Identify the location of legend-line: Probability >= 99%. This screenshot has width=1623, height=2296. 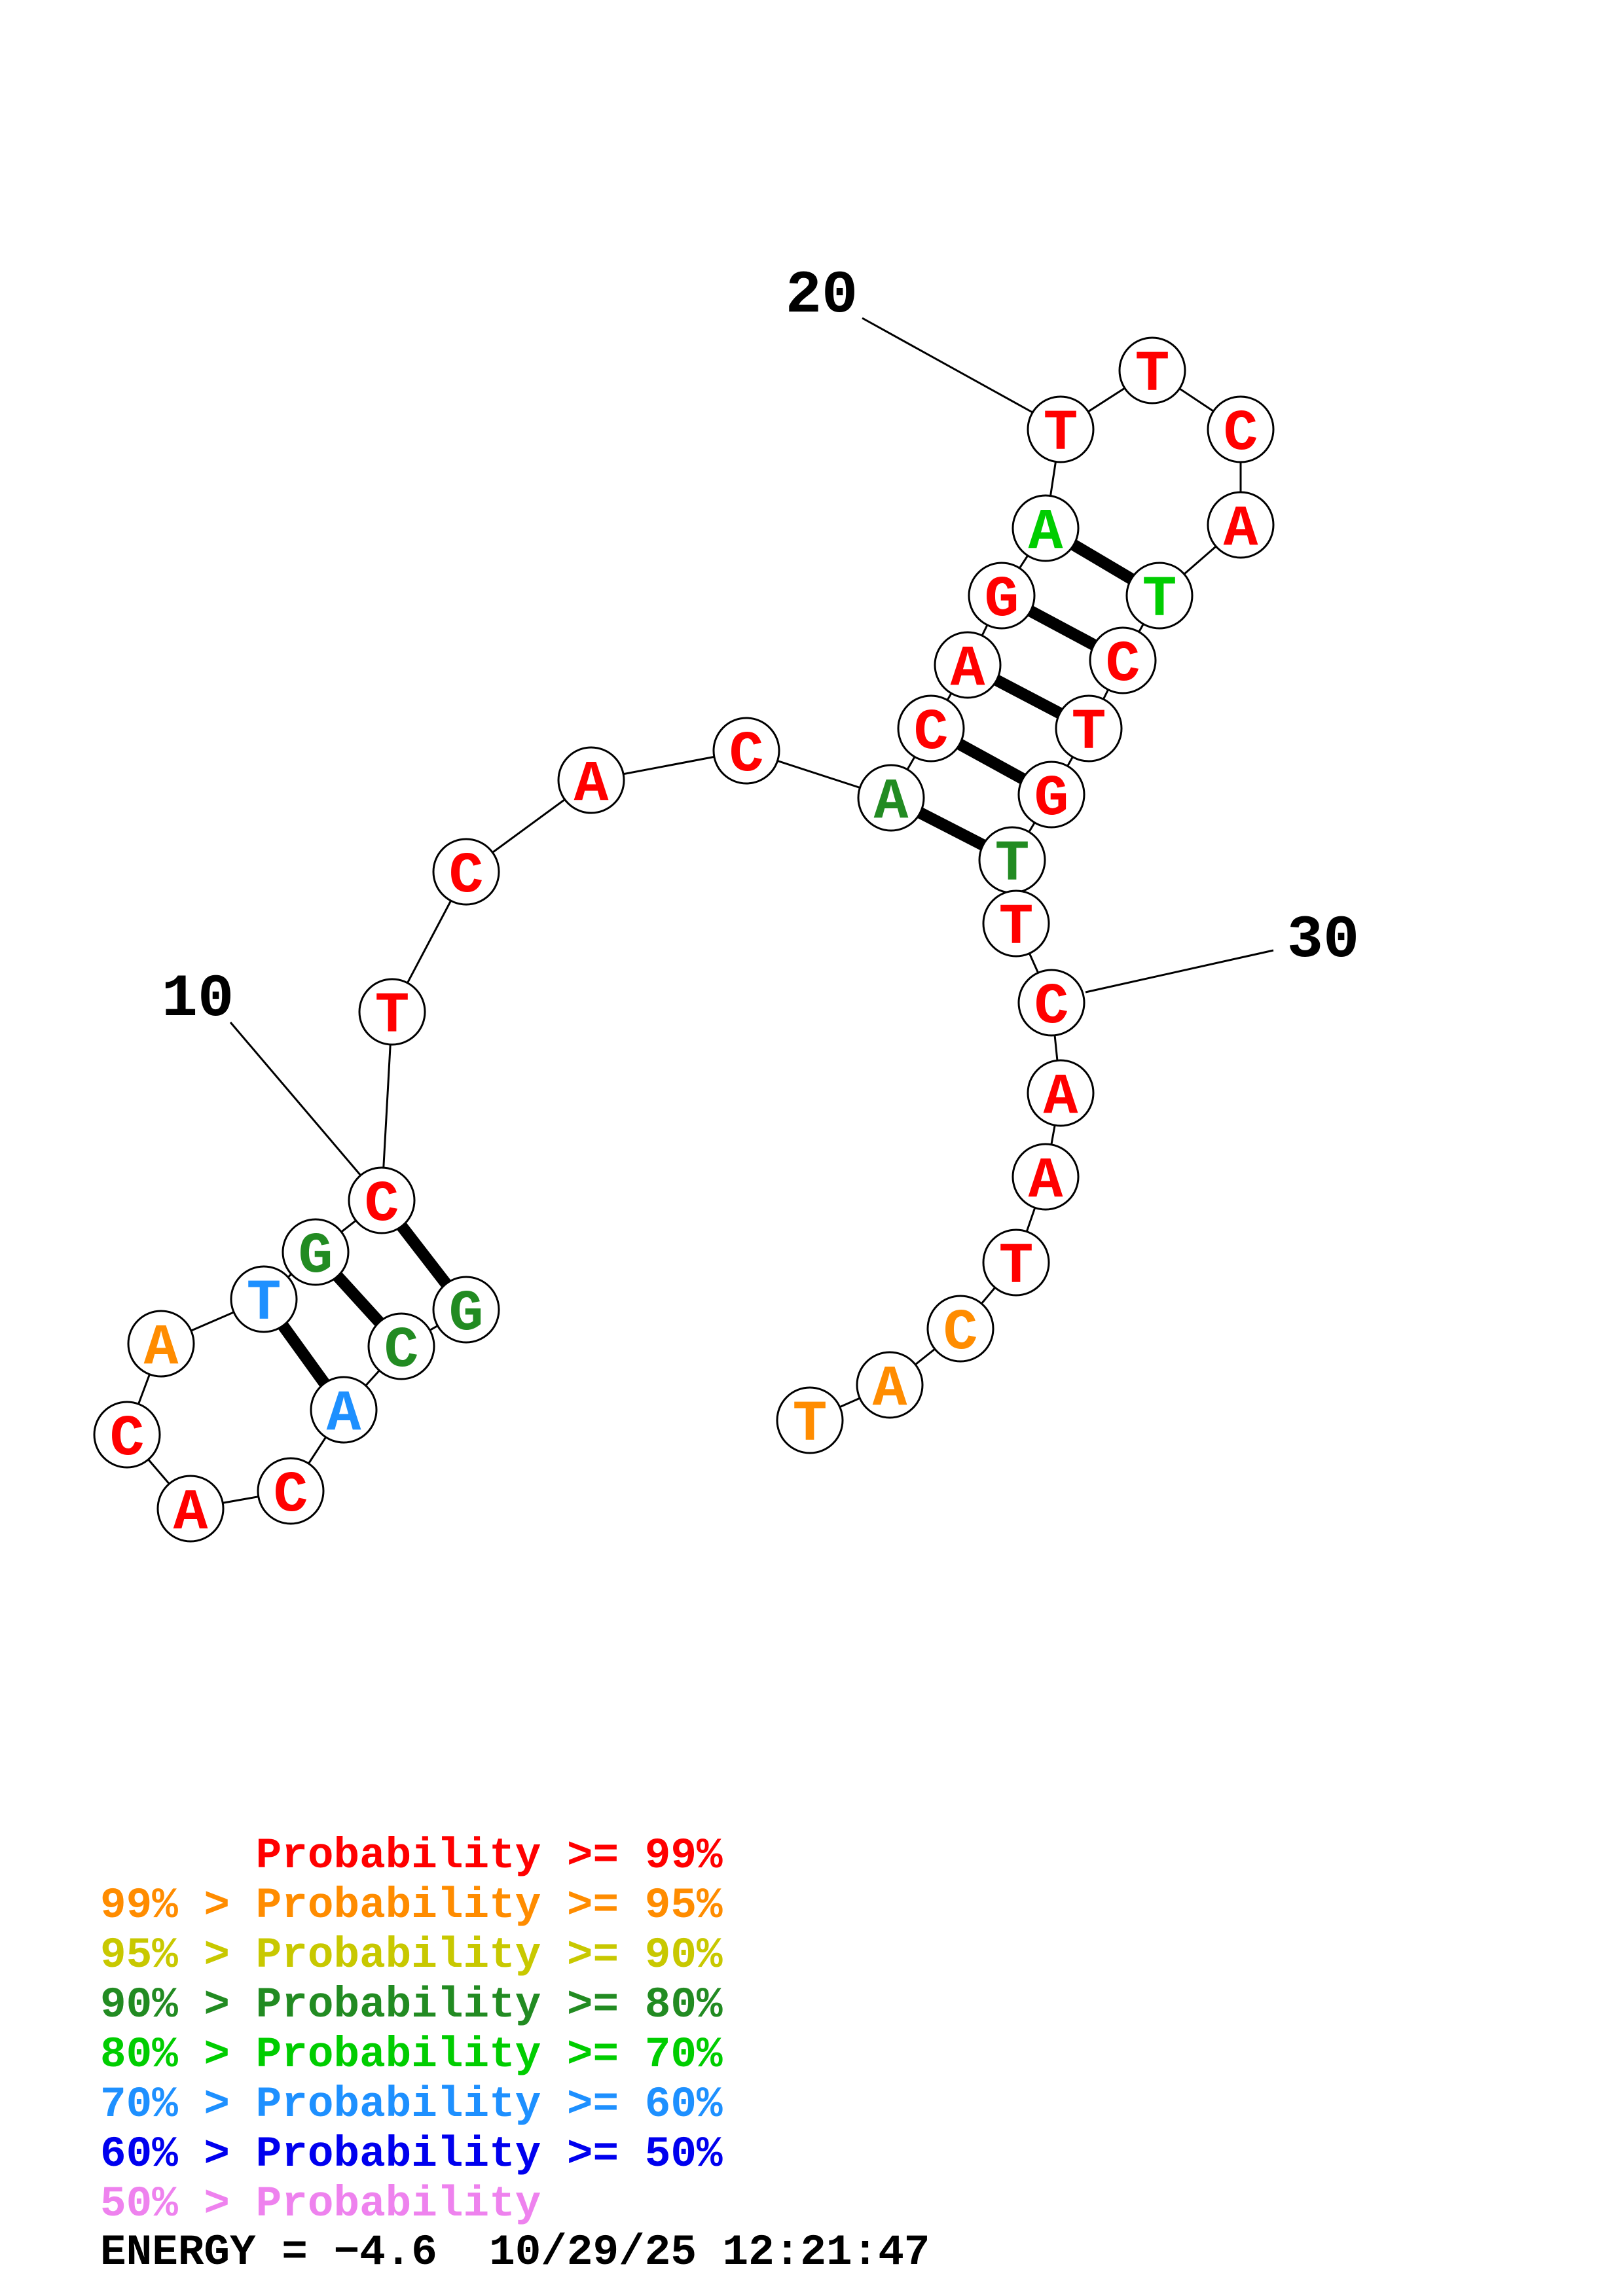
(411, 1855).